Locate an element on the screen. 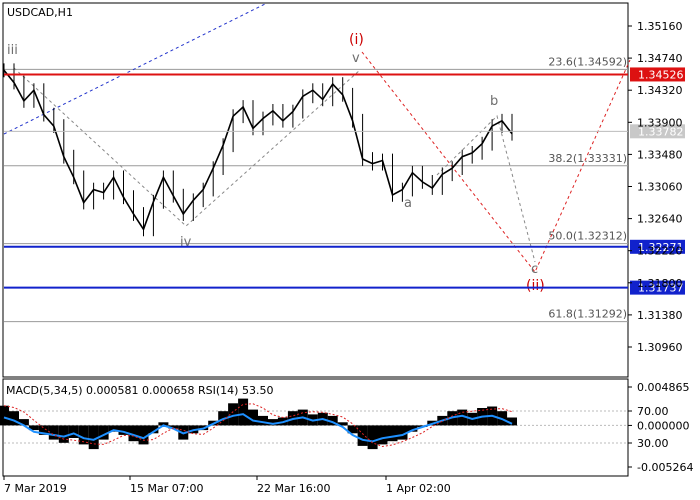 This screenshot has height=500, width=700. current-price-tag is located at coordinates (657, 131).